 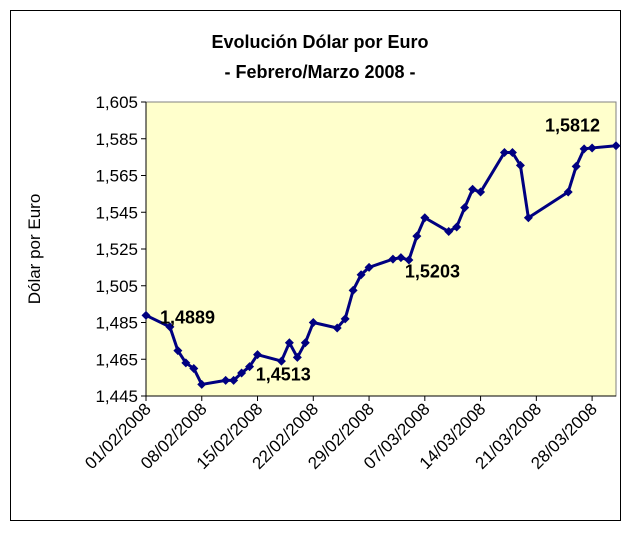 What do you see at coordinates (319, 42) in the screenshot?
I see `chart-title: Evolución Dólar por Euro` at bounding box center [319, 42].